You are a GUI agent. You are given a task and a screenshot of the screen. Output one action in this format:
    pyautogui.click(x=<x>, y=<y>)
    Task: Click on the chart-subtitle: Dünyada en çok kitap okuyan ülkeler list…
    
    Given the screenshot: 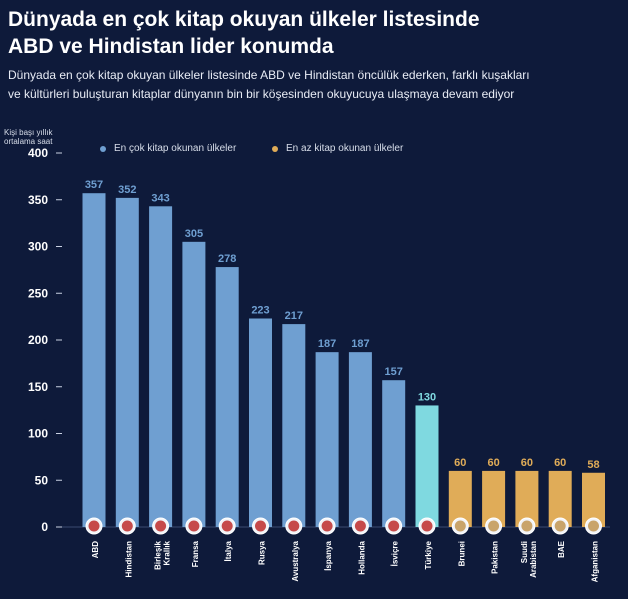 What is the action you would take?
    pyautogui.click(x=314, y=85)
    